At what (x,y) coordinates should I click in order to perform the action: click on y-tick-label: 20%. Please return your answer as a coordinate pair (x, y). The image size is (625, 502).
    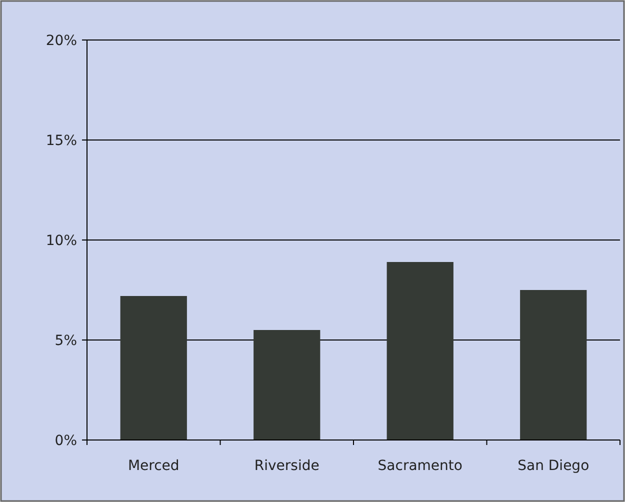
    Looking at the image, I should click on (61, 40).